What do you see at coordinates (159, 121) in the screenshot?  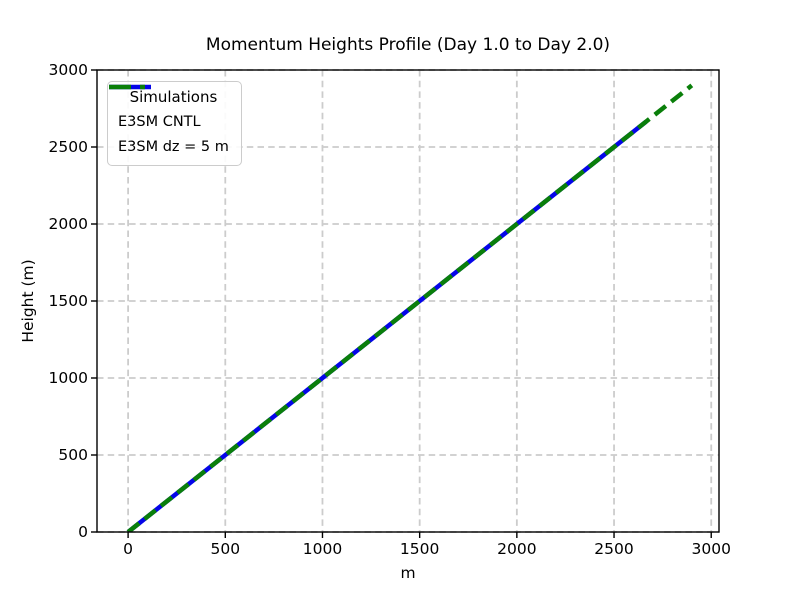 I see `legend-label: E3SM CNTL` at bounding box center [159, 121].